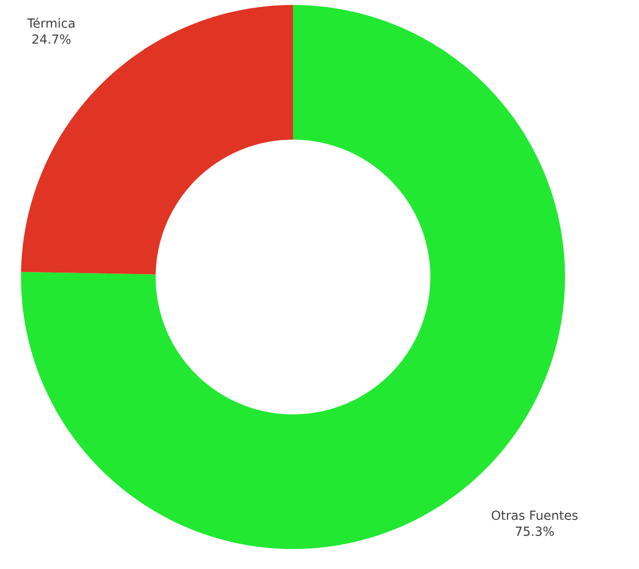  What do you see at coordinates (535, 531) in the screenshot?
I see `data-label: 75.3%` at bounding box center [535, 531].